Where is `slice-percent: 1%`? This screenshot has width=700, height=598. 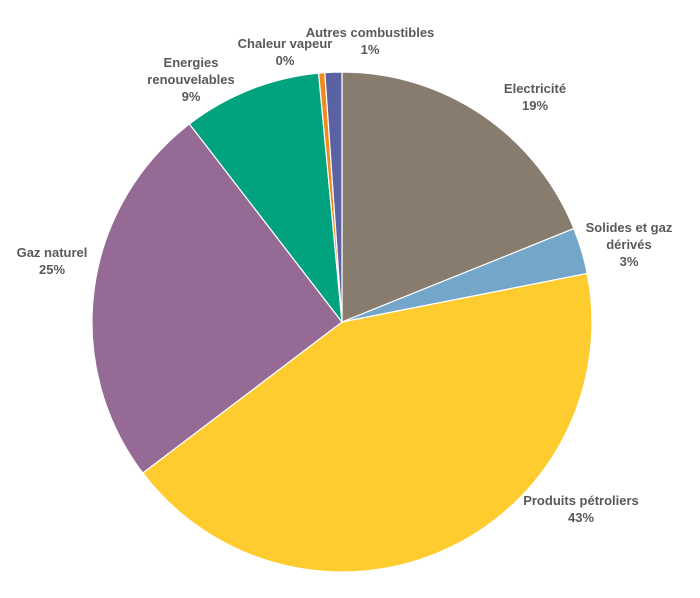 slice-percent: 1% is located at coordinates (370, 49).